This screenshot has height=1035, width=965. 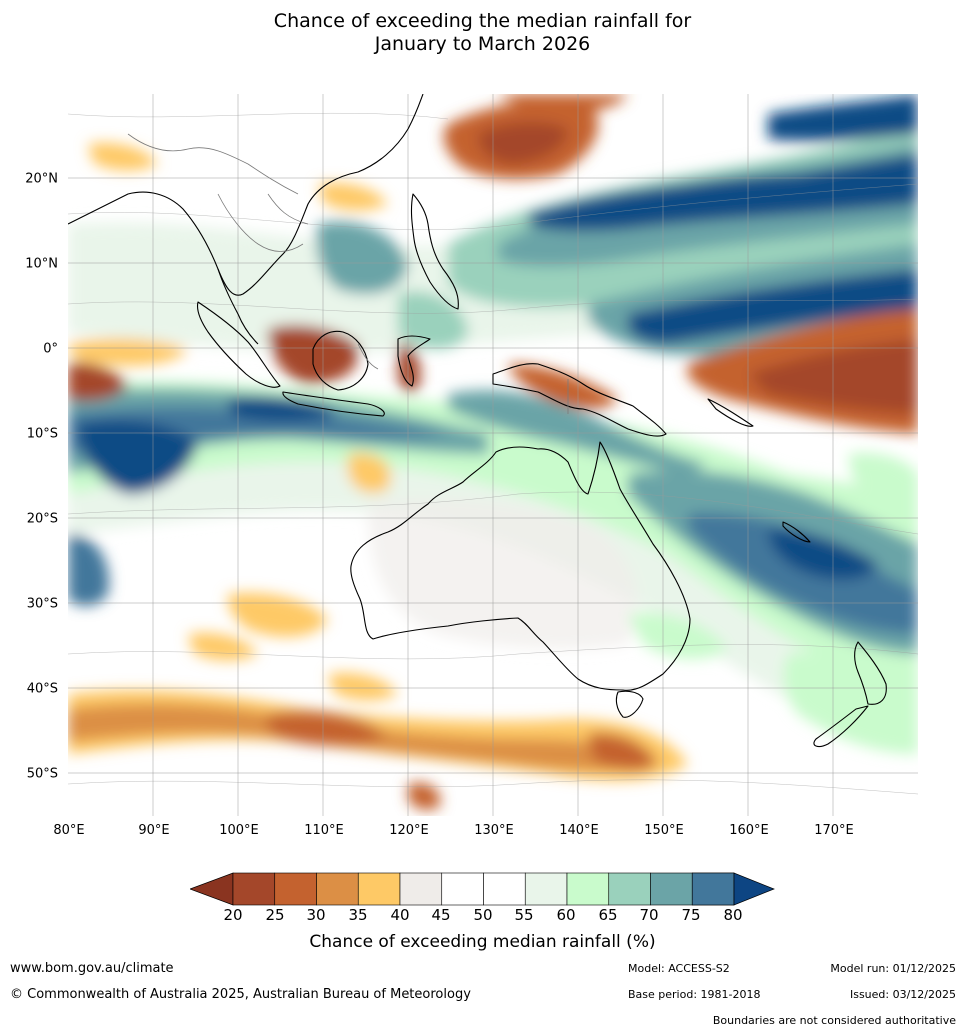 What do you see at coordinates (333, 404) in the screenshot?
I see `java-coast` at bounding box center [333, 404].